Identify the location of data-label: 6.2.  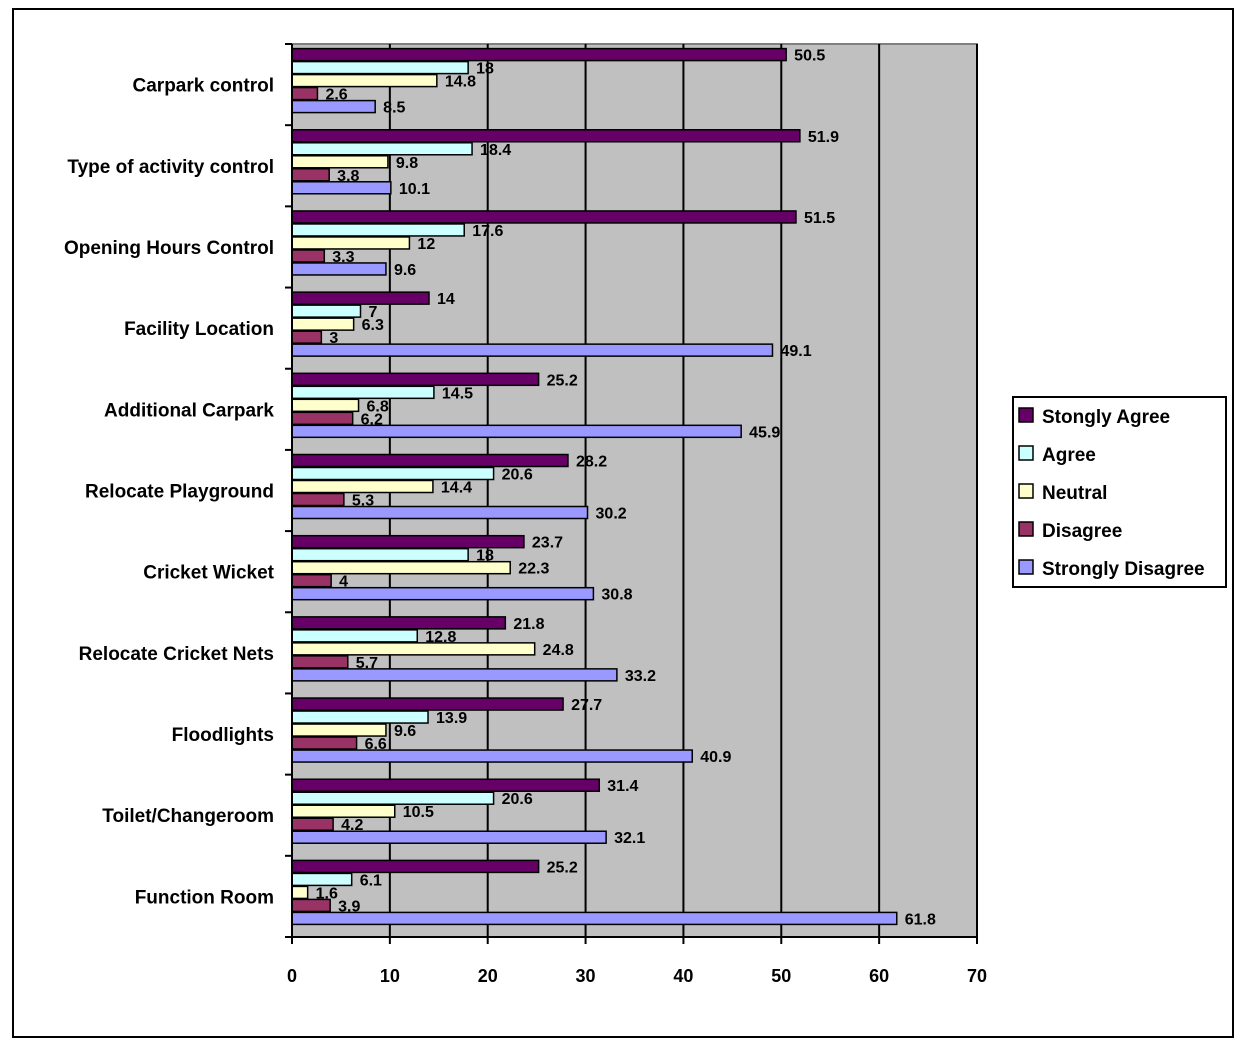
(372, 419).